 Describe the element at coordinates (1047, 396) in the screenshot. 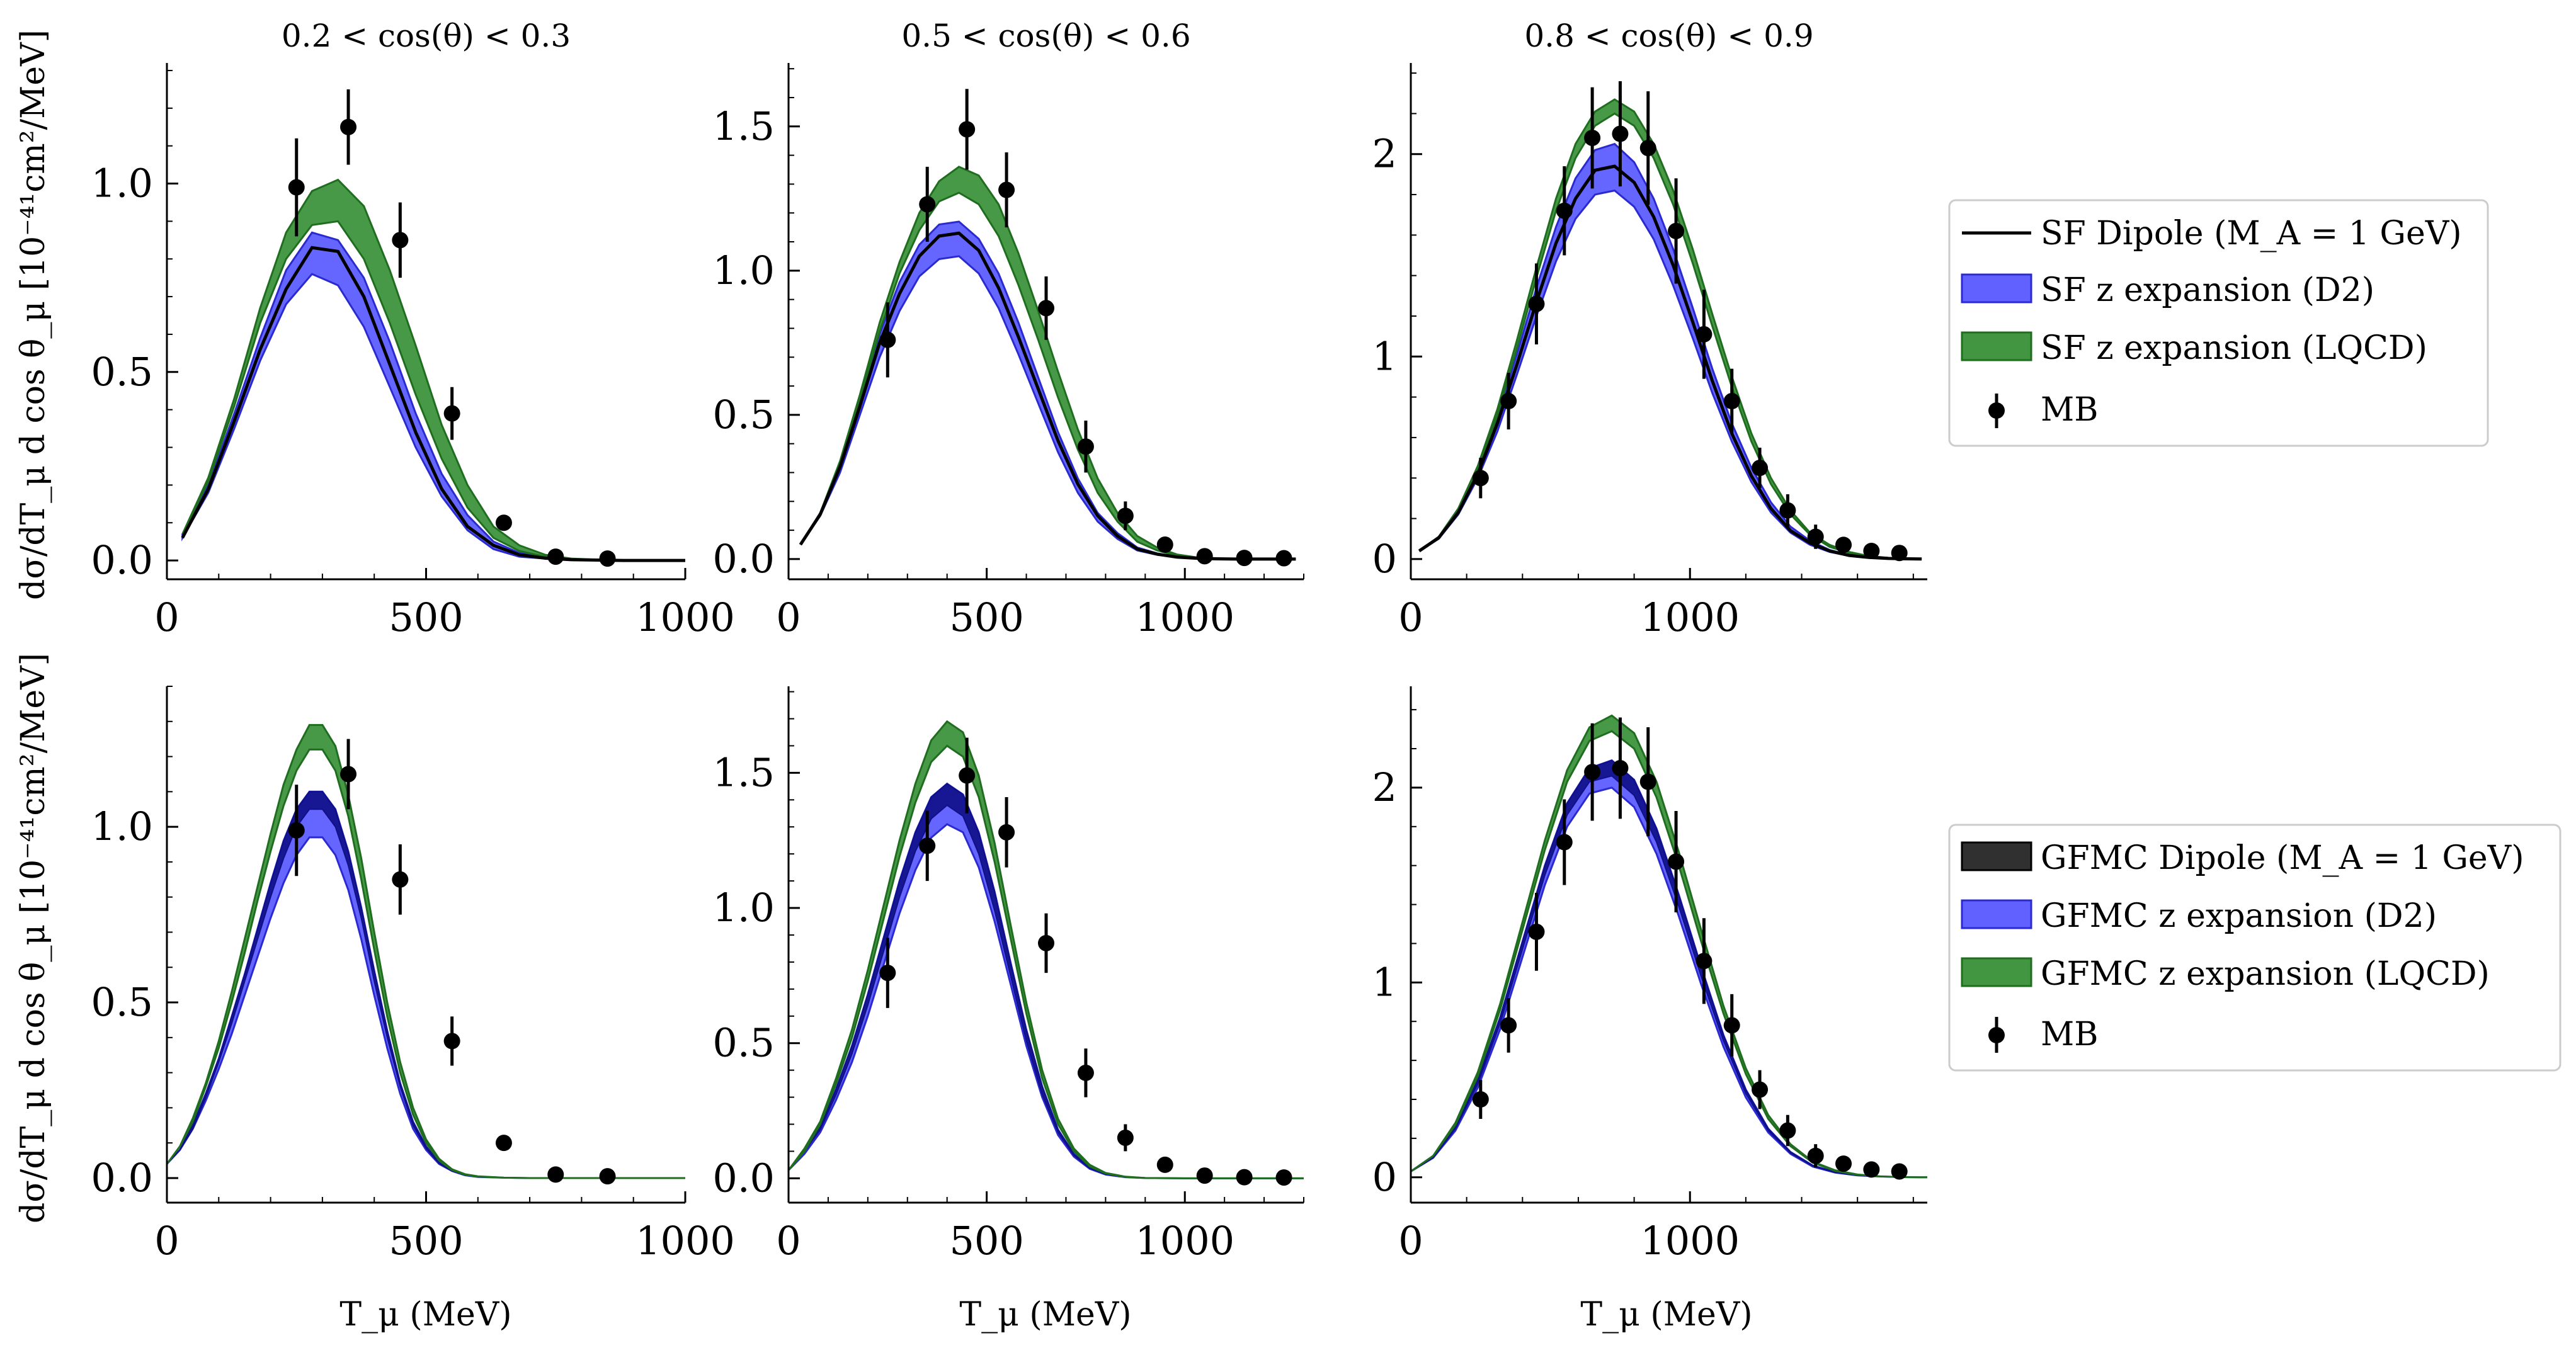

I see `dipole-line` at that location.